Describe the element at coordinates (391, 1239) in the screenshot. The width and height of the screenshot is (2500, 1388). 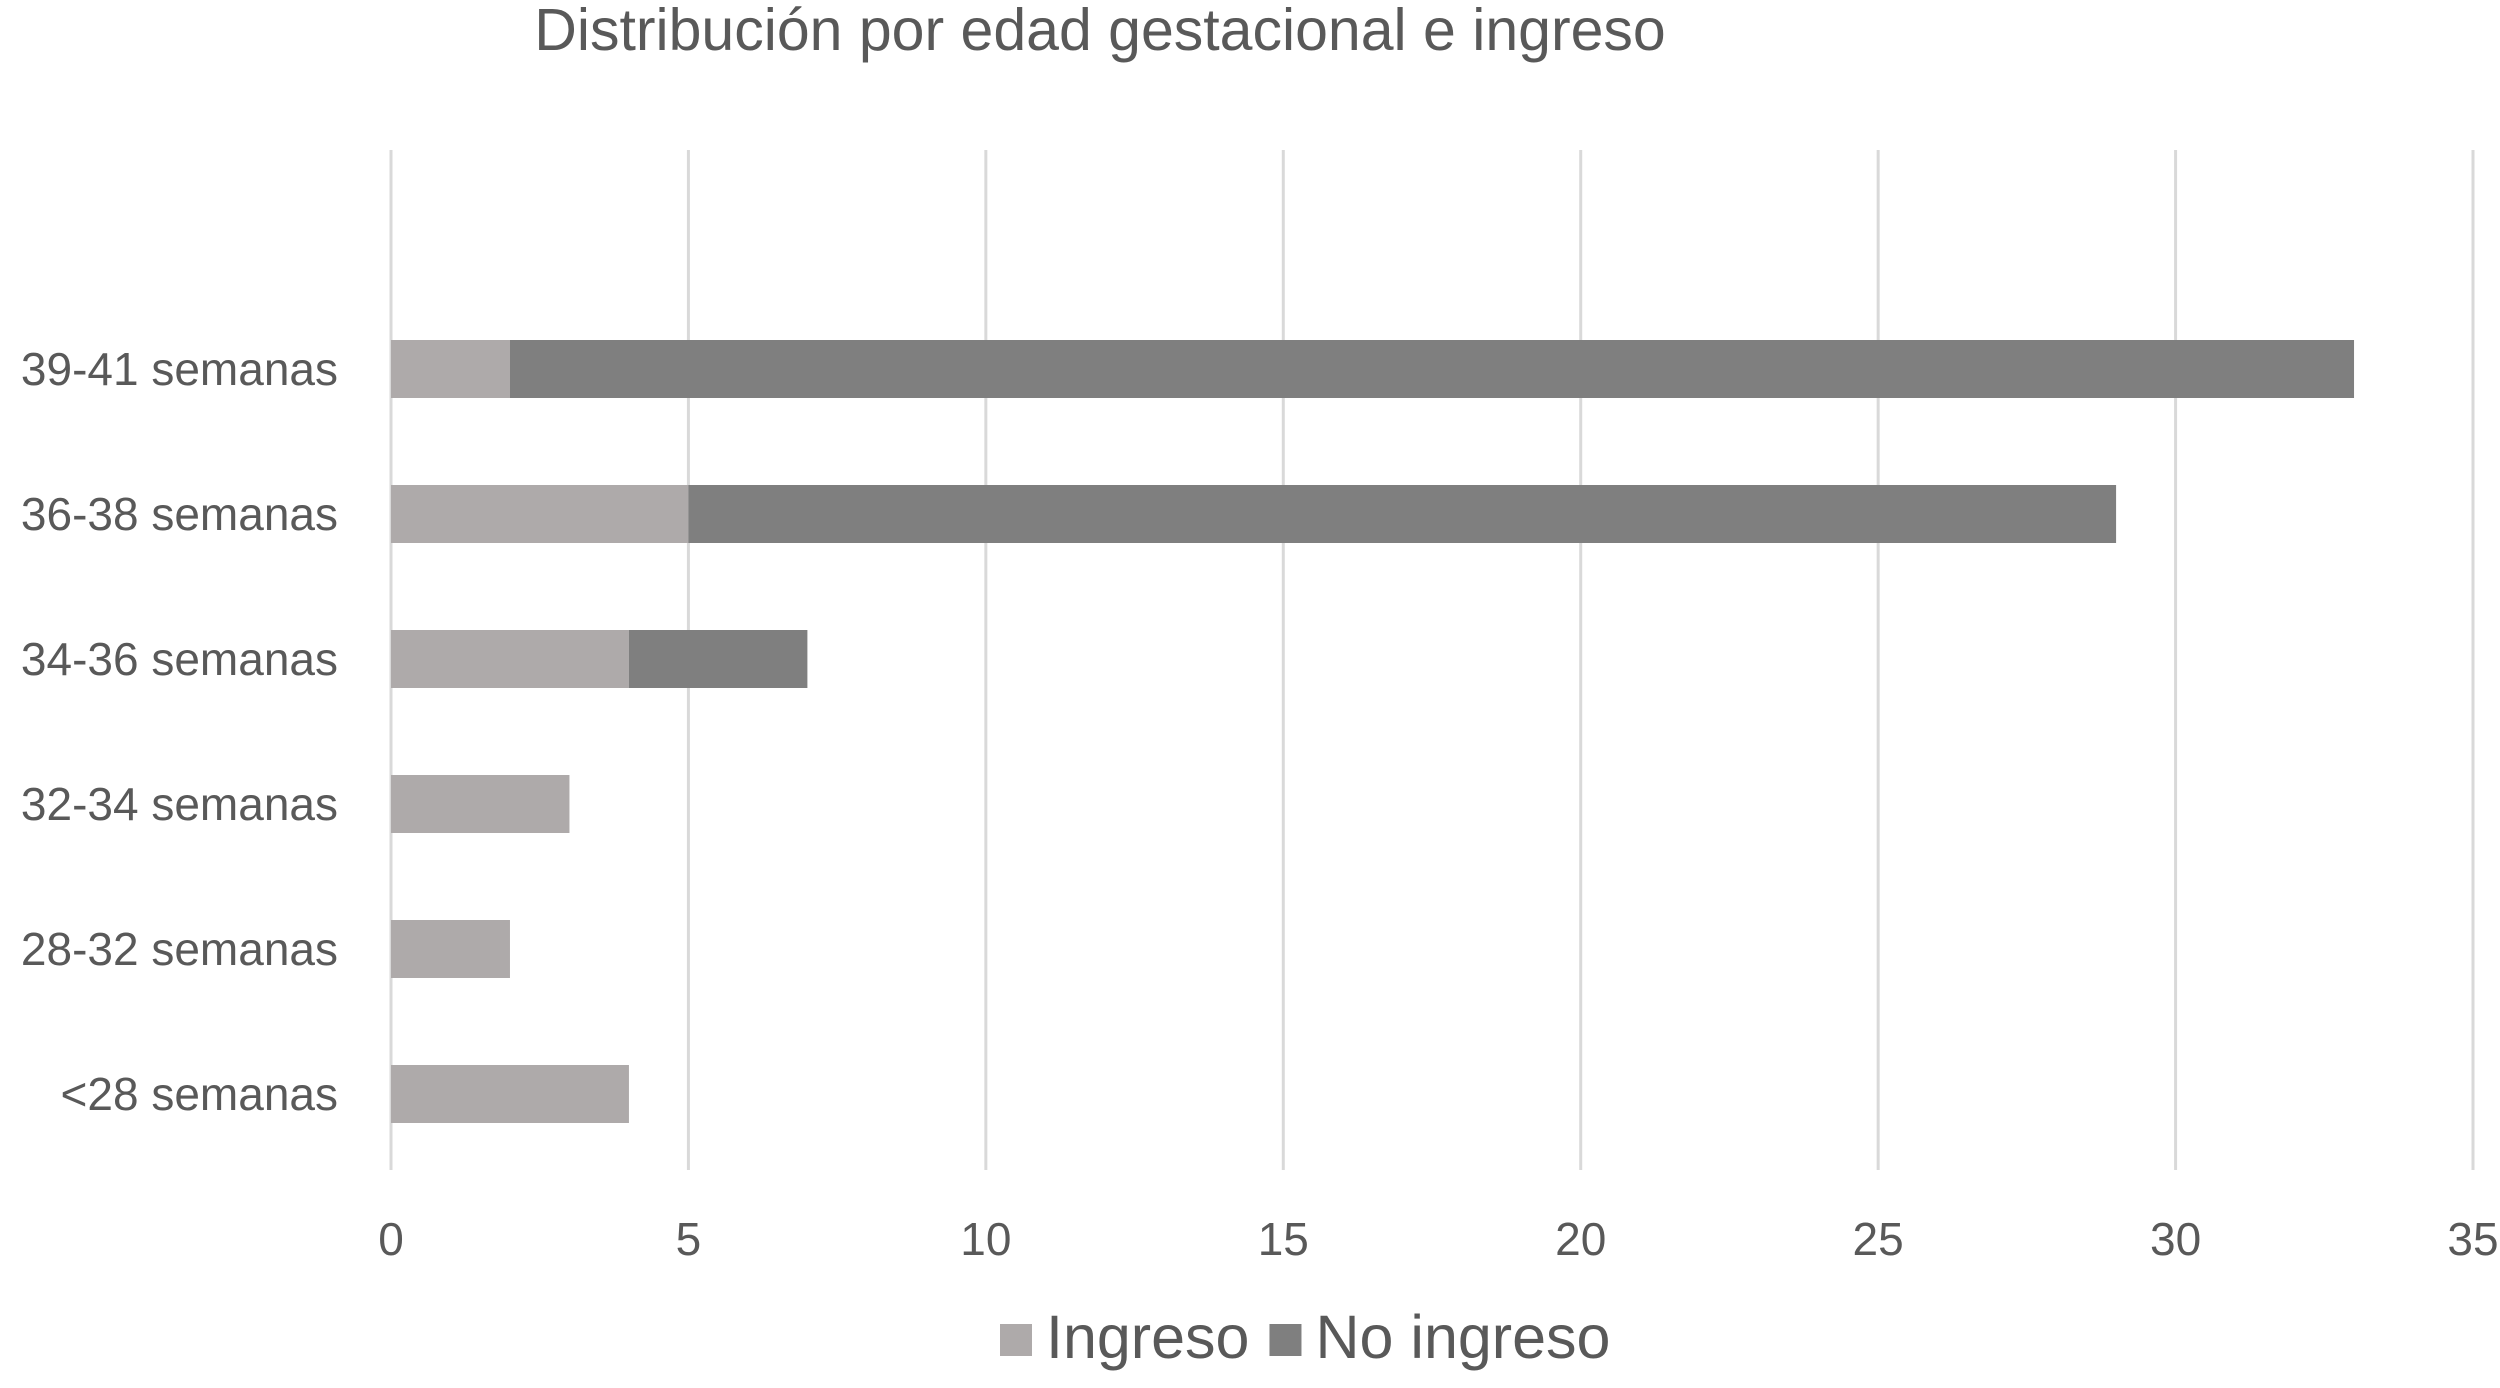
I see `x-tick-label: 0` at that location.